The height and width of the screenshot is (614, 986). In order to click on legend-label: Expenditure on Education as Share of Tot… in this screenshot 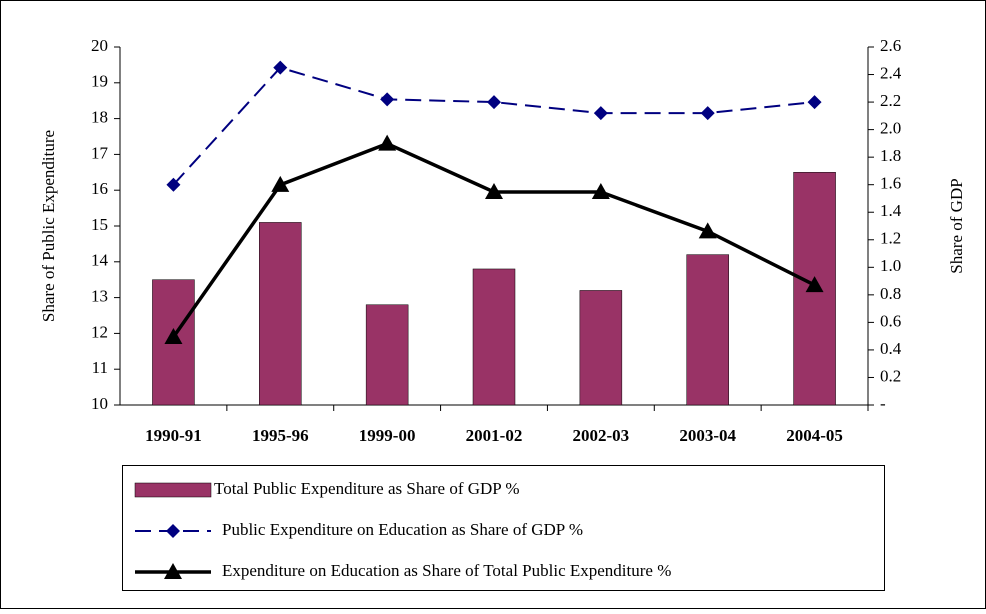, I will do `click(446, 570)`.